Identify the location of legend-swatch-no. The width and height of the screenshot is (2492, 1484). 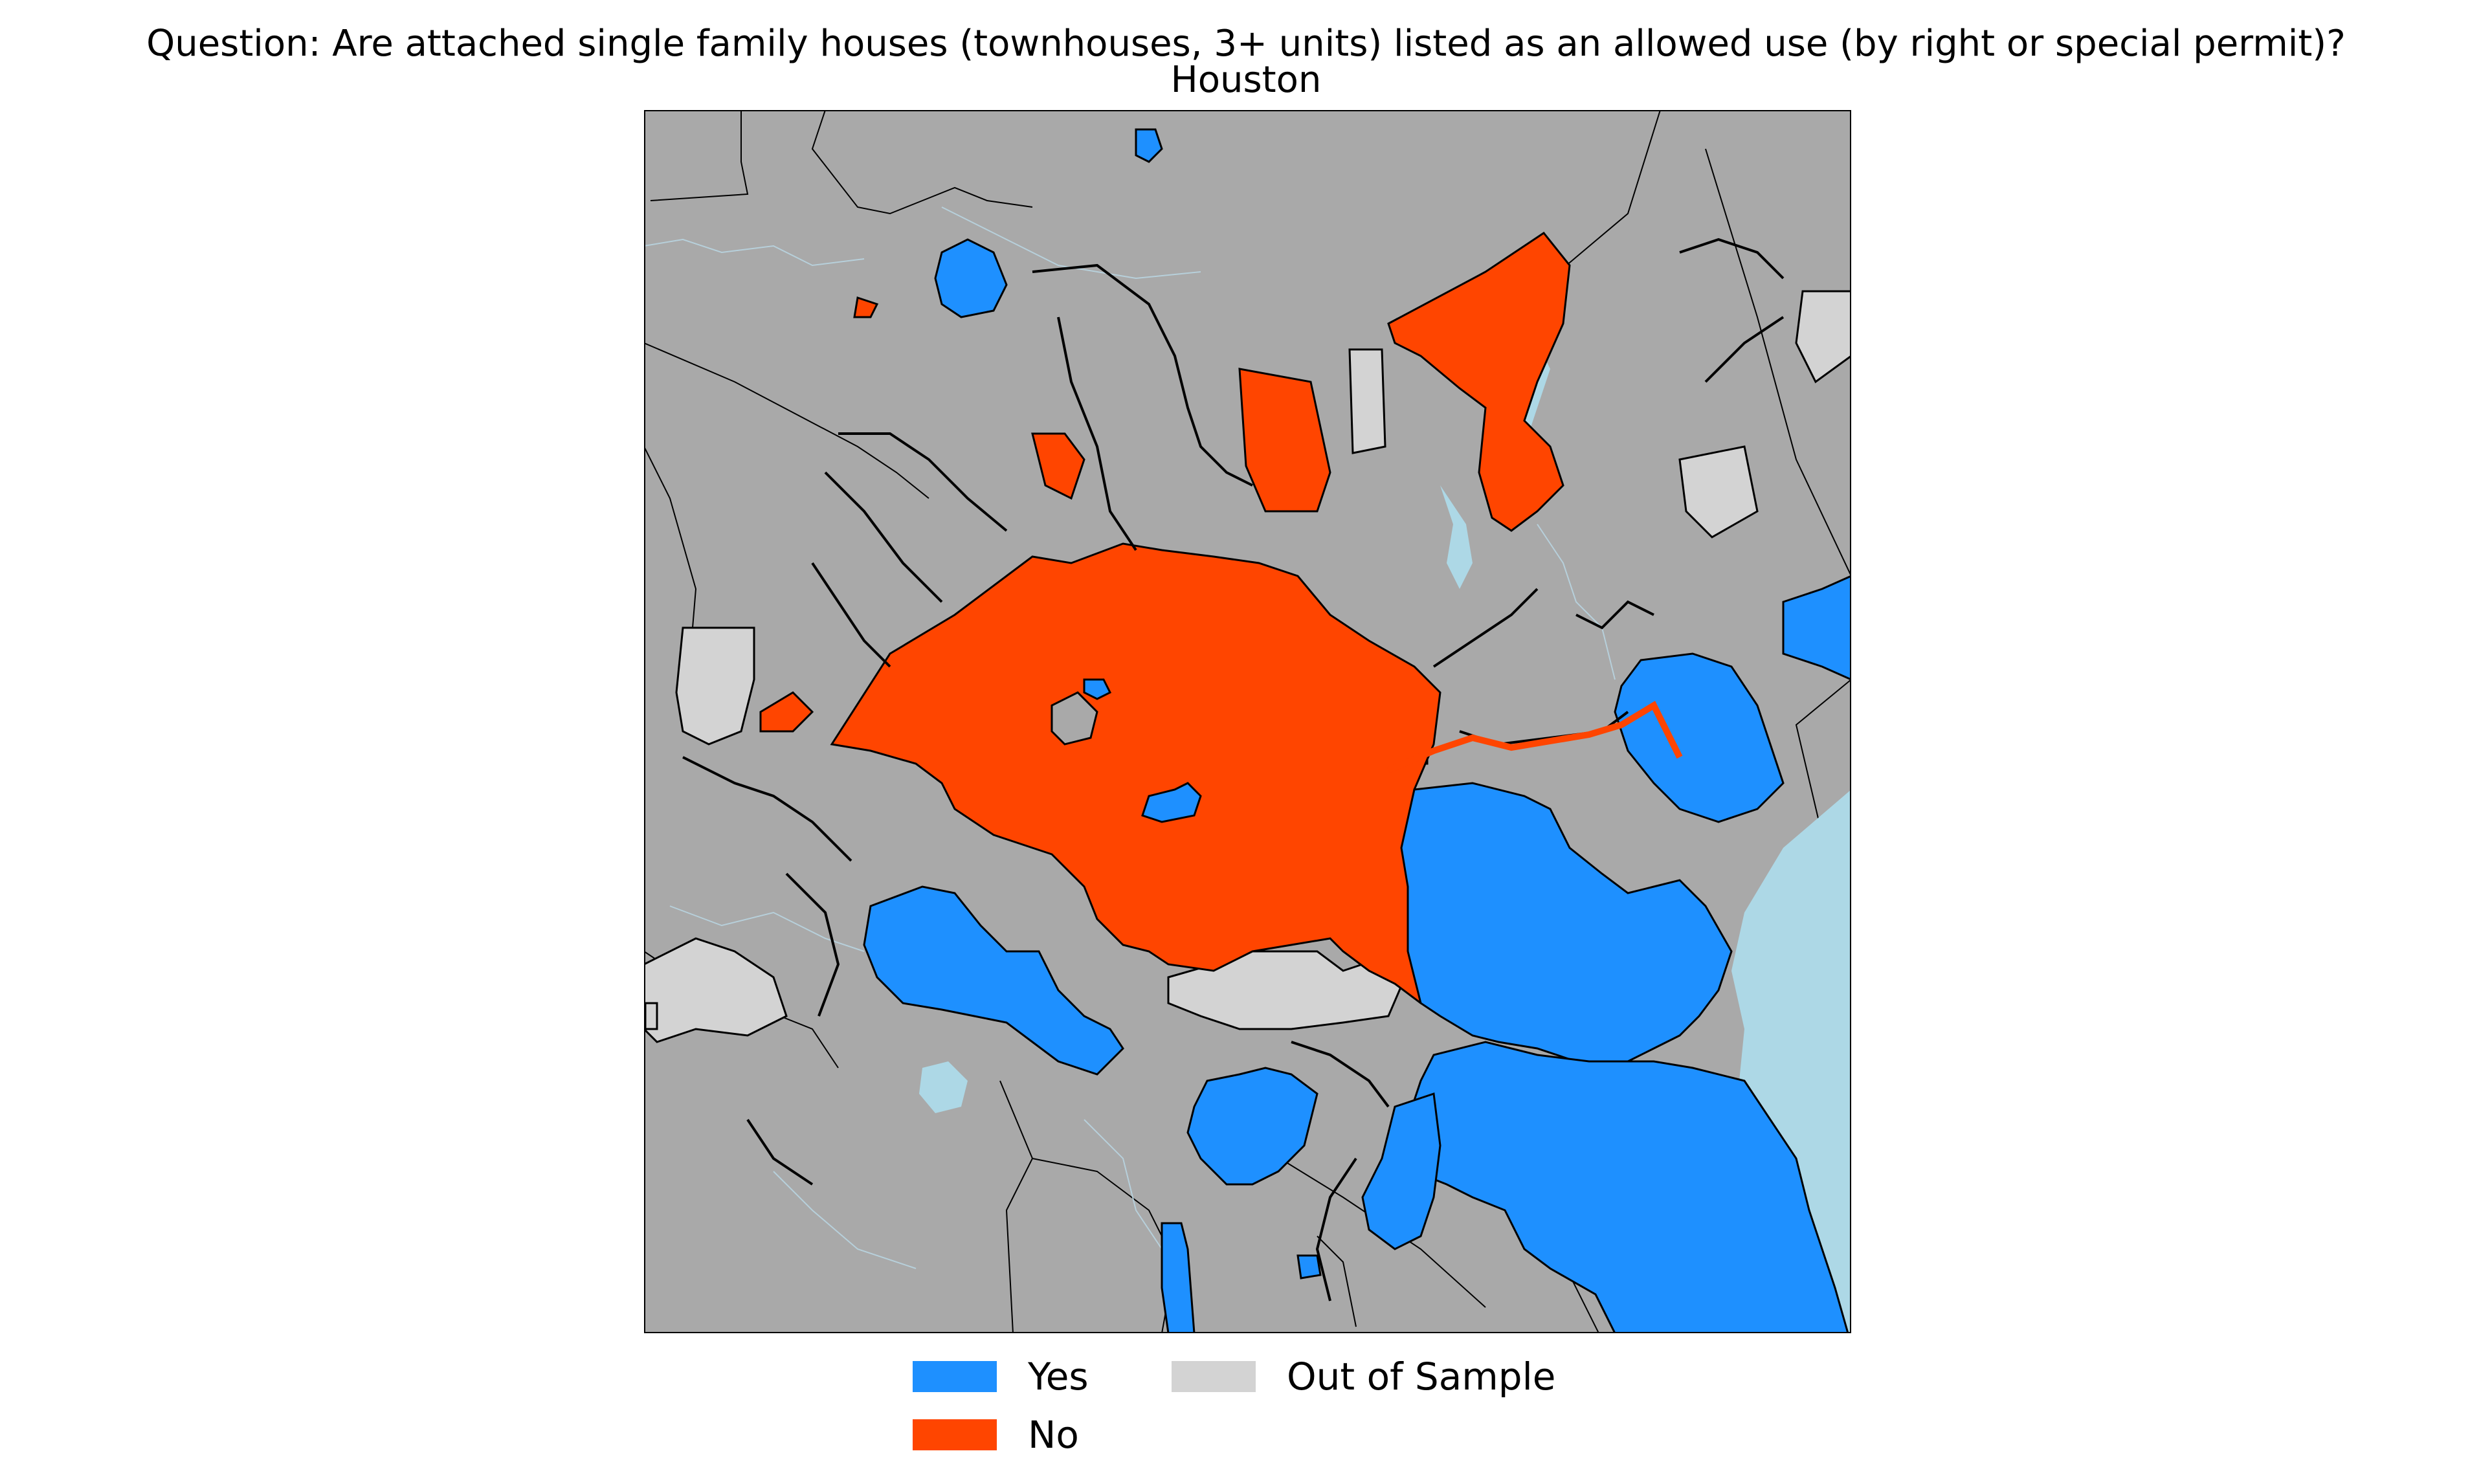
(955, 1434).